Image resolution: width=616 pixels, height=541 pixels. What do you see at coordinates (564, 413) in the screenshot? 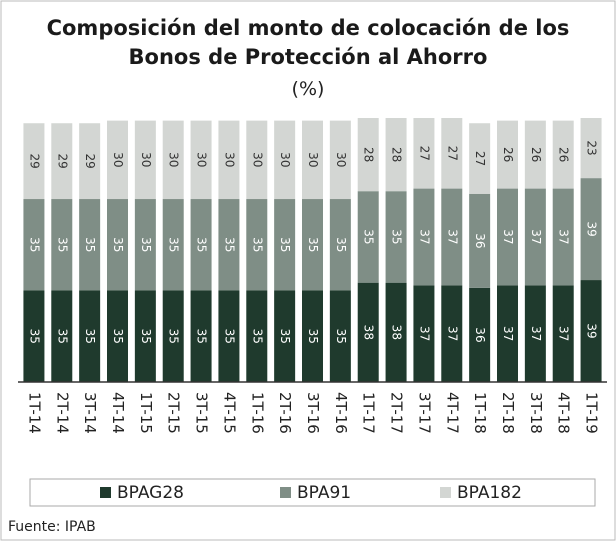
I see `x-tick-label: 4T-18` at bounding box center [564, 413].